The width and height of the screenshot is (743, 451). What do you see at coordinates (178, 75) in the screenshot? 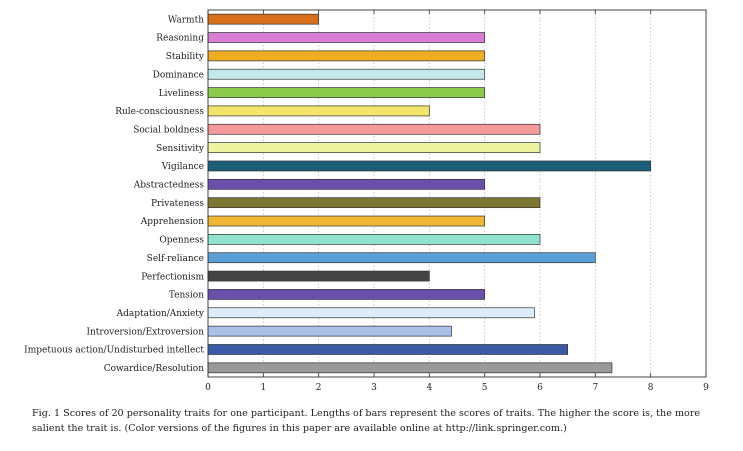
I see `category-label-3: Dominance` at bounding box center [178, 75].